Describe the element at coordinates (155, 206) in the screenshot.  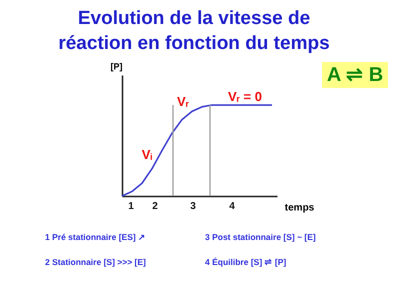
I see `text: 2` at that location.